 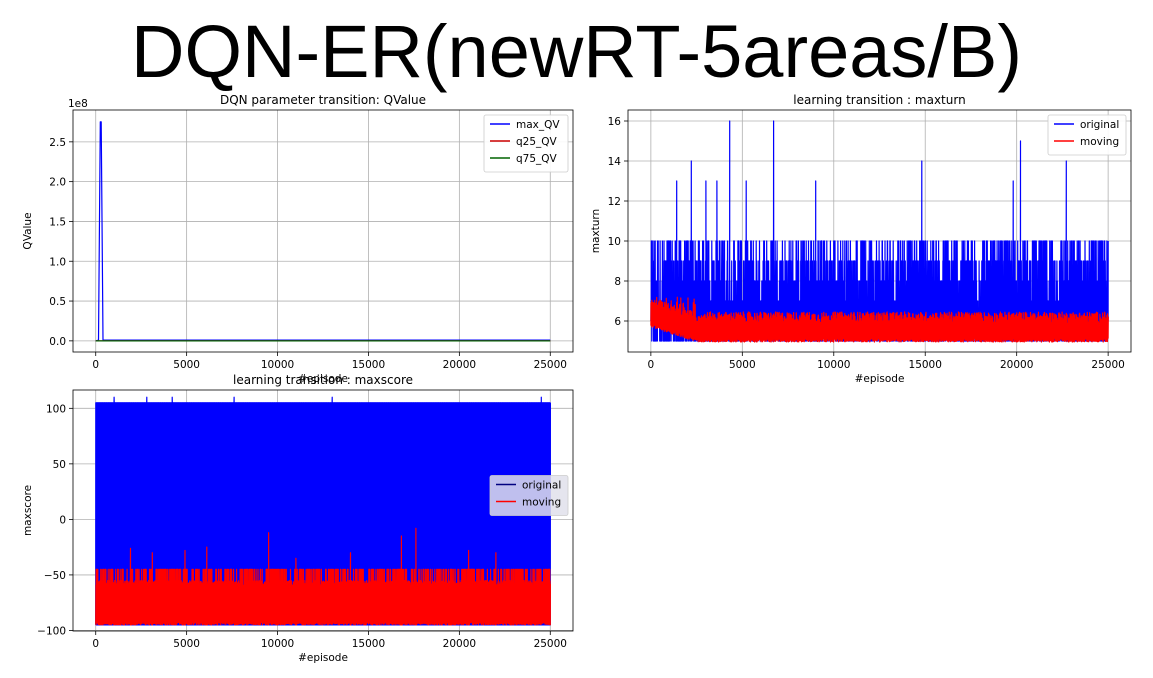 What do you see at coordinates (617, 322) in the screenshot?
I see `y-tick-label: 6` at bounding box center [617, 322].